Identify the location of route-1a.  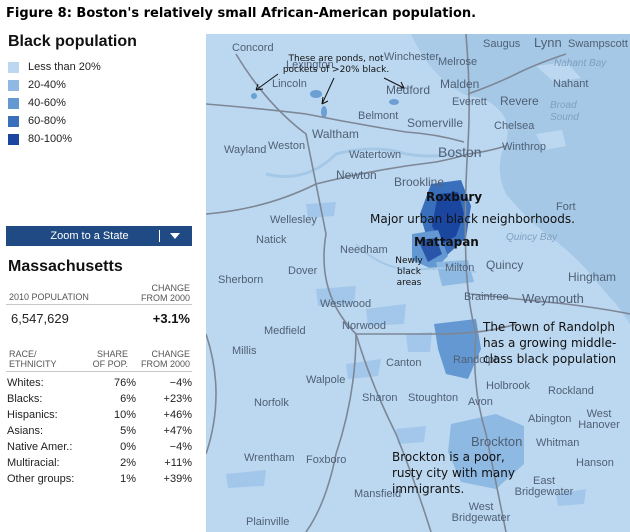
(517, 74).